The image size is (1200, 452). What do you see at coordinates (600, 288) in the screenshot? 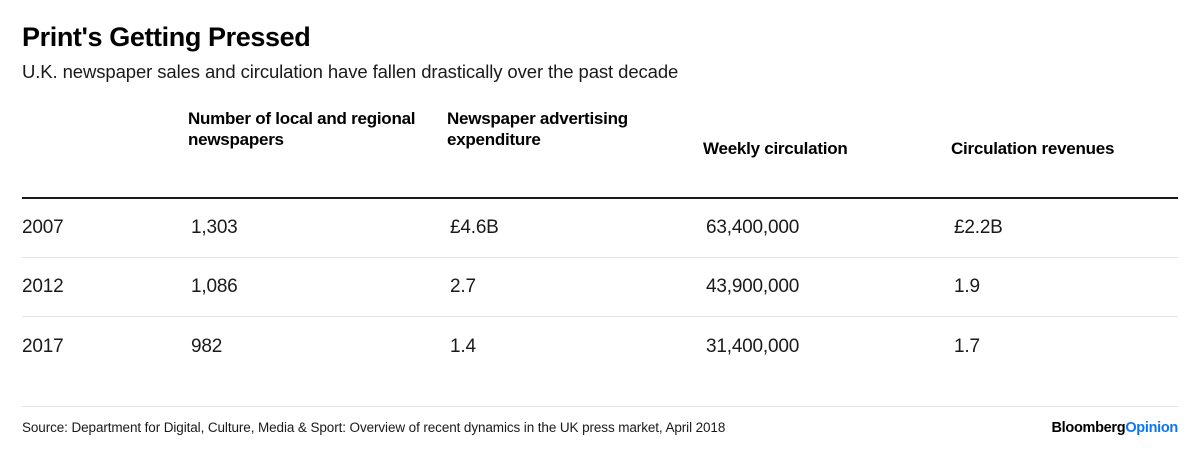
I see `table-row: 2012 1,086 2.7 43,900,000 1.9` at bounding box center [600, 288].